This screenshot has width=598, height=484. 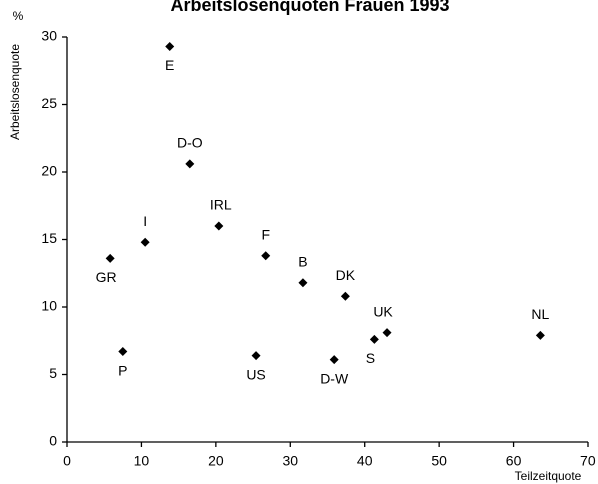 What do you see at coordinates (216, 461) in the screenshot?
I see `x-tick-label: 20` at bounding box center [216, 461].